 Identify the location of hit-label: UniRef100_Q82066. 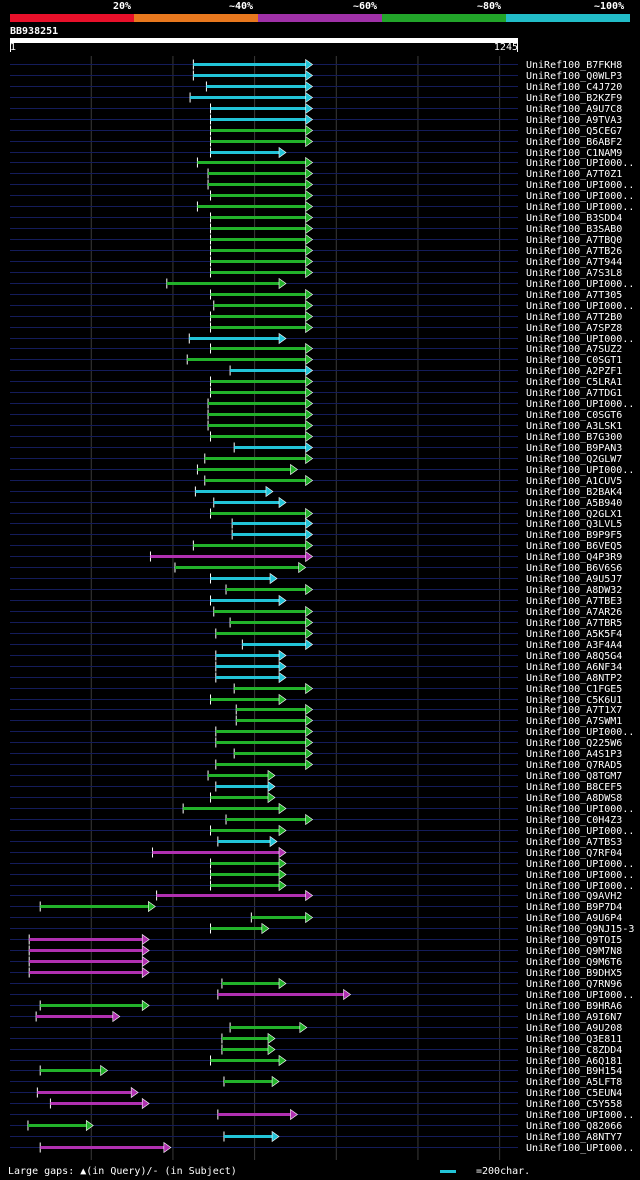
(574, 1126).